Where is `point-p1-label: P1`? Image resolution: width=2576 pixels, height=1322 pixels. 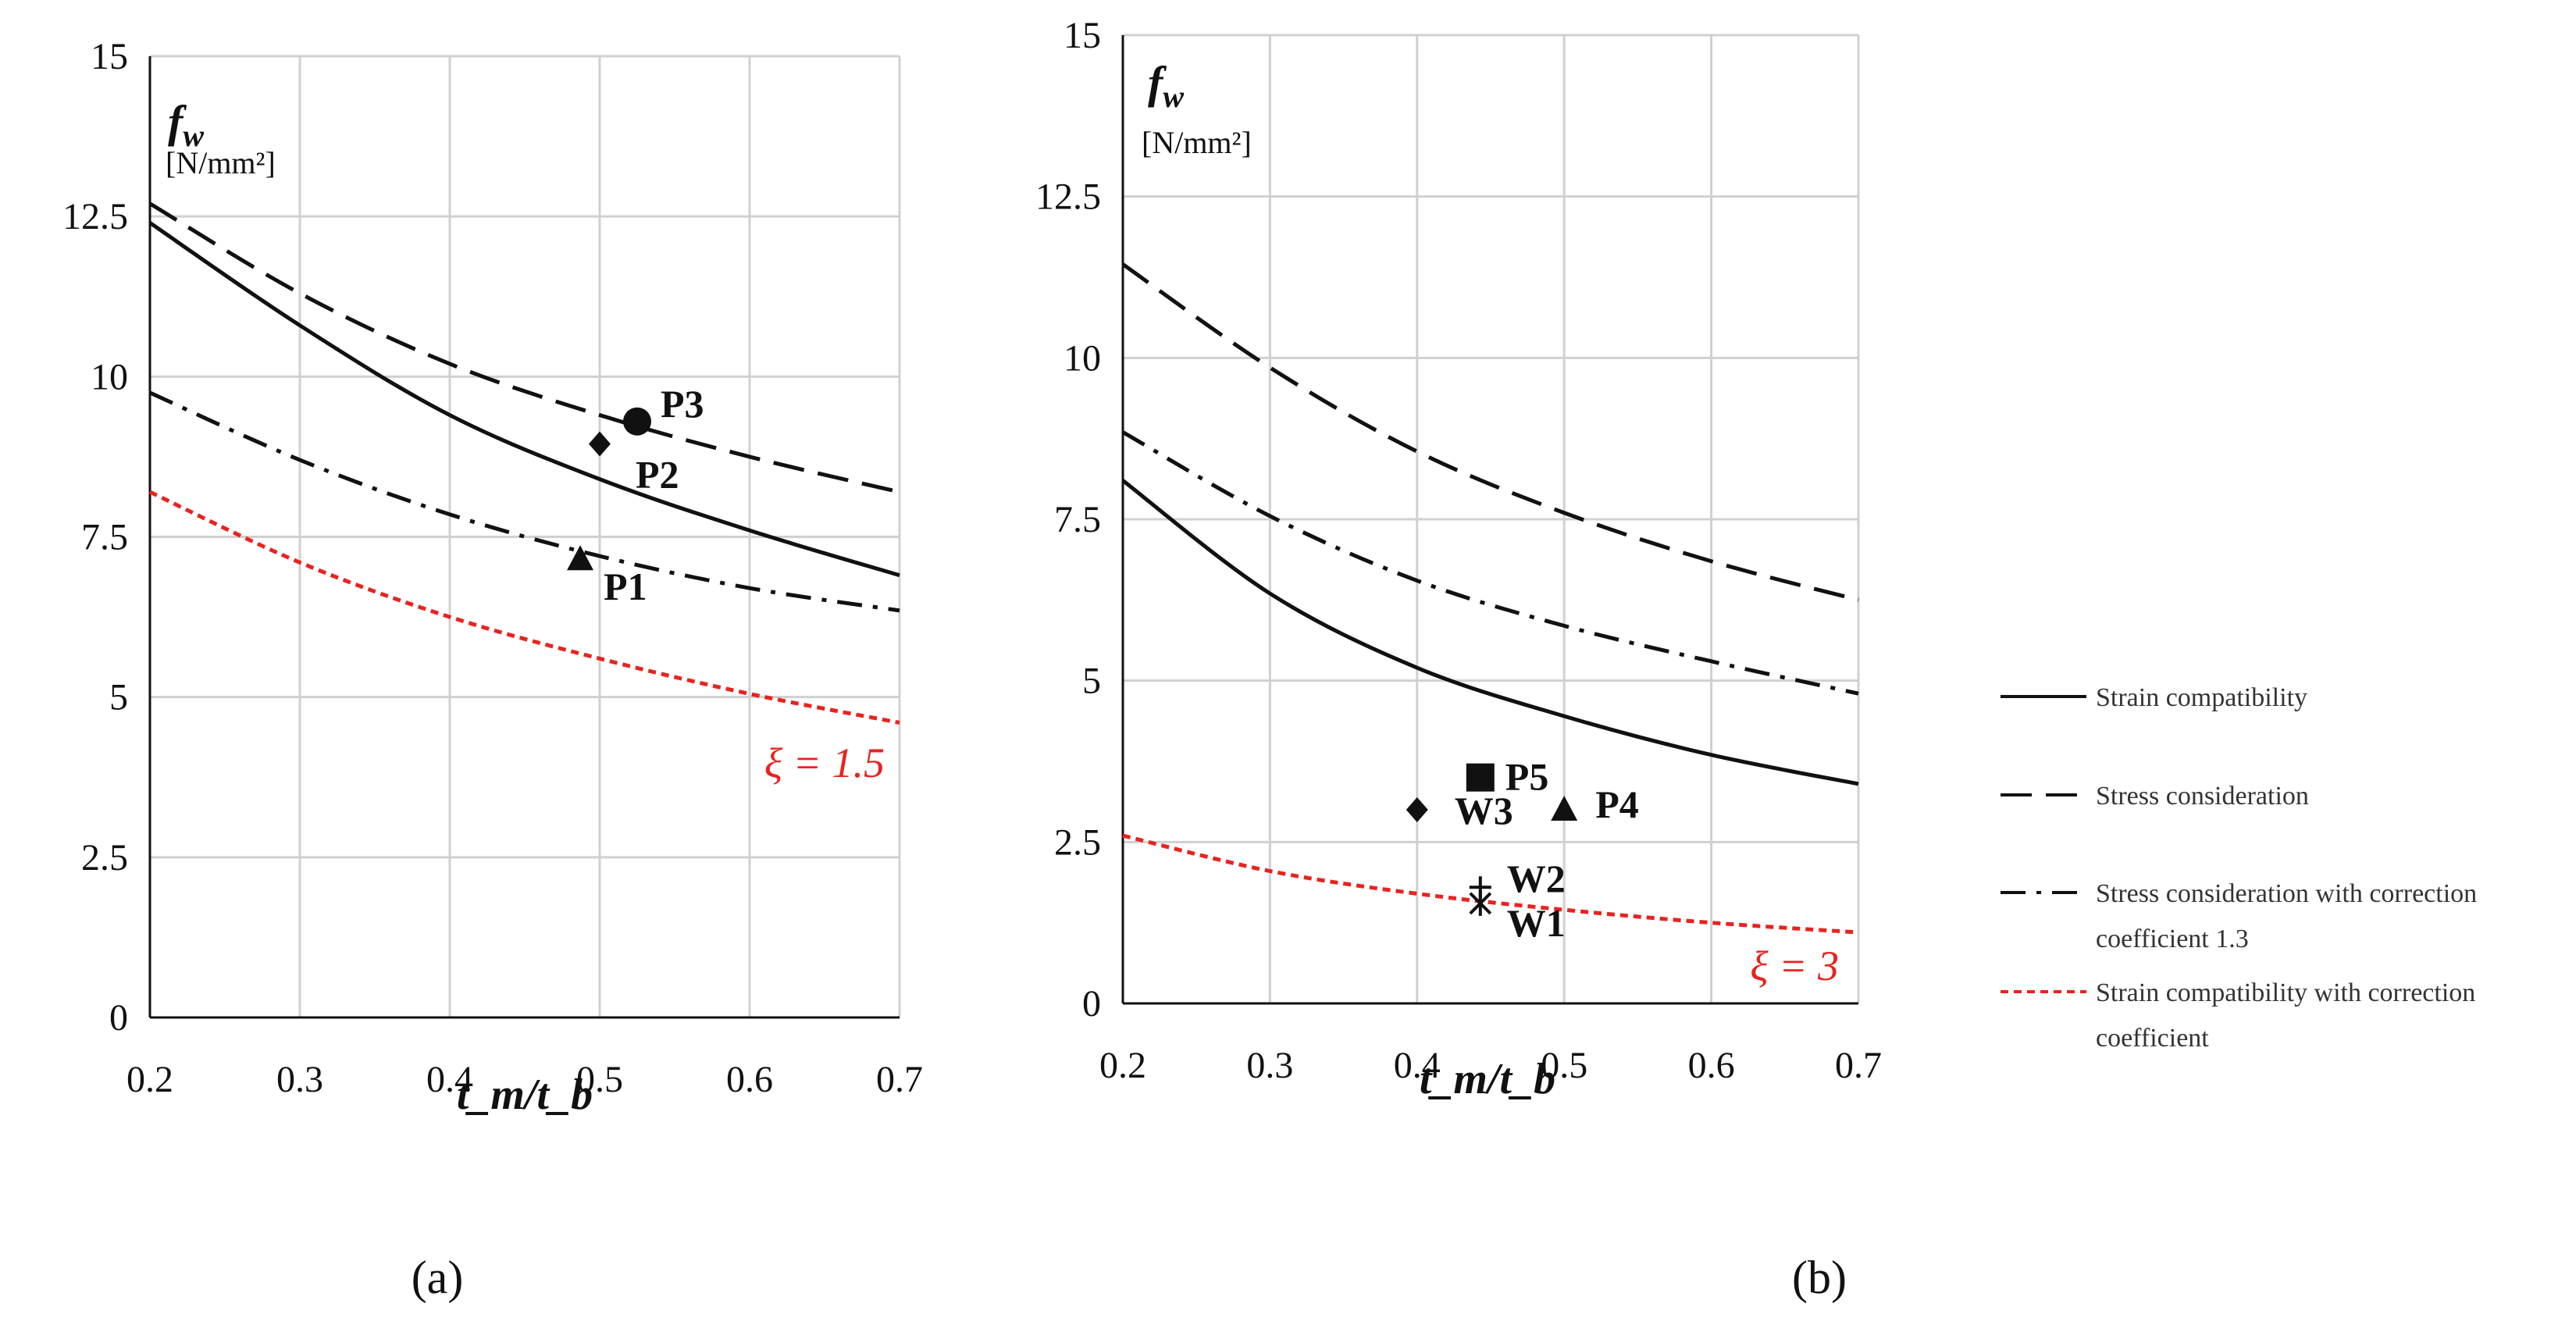 point-p1-label: P1 is located at coordinates (625, 586).